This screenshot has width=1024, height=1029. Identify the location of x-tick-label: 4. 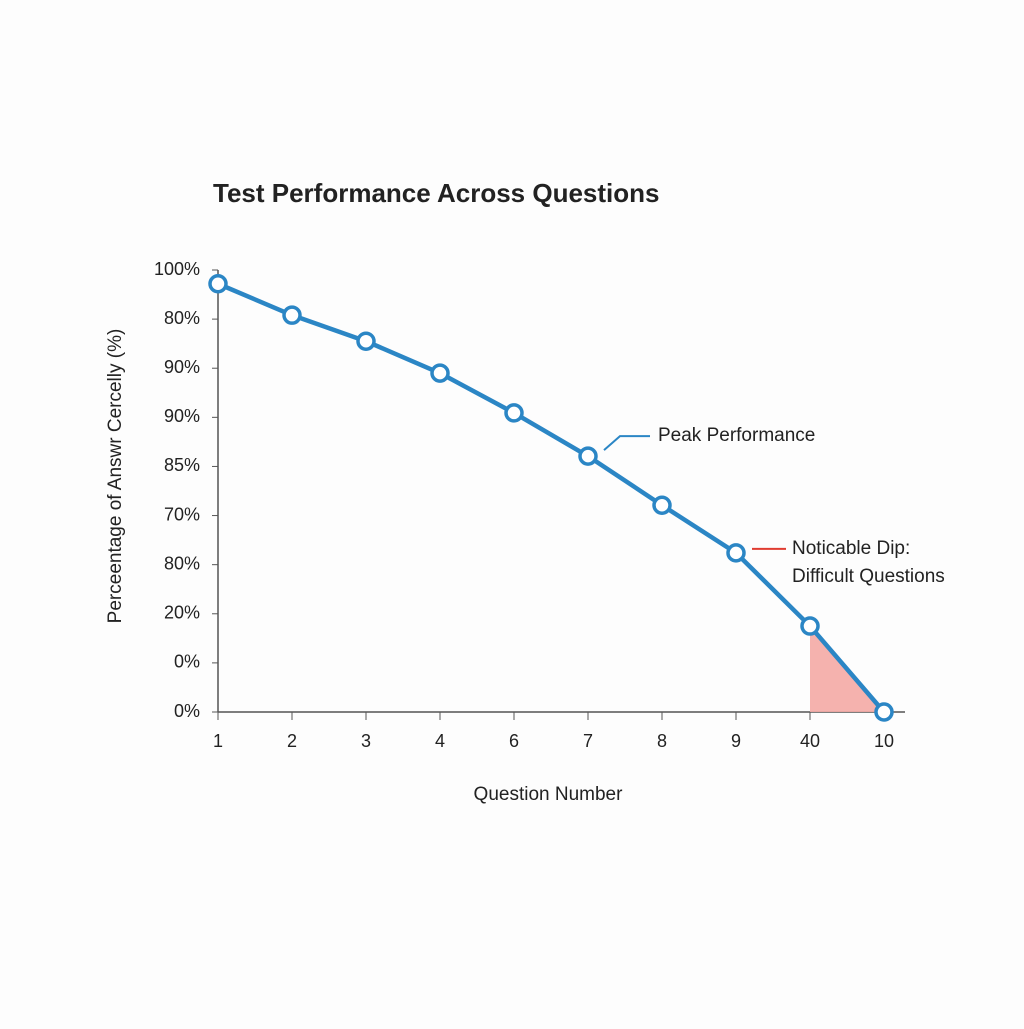
(440, 741).